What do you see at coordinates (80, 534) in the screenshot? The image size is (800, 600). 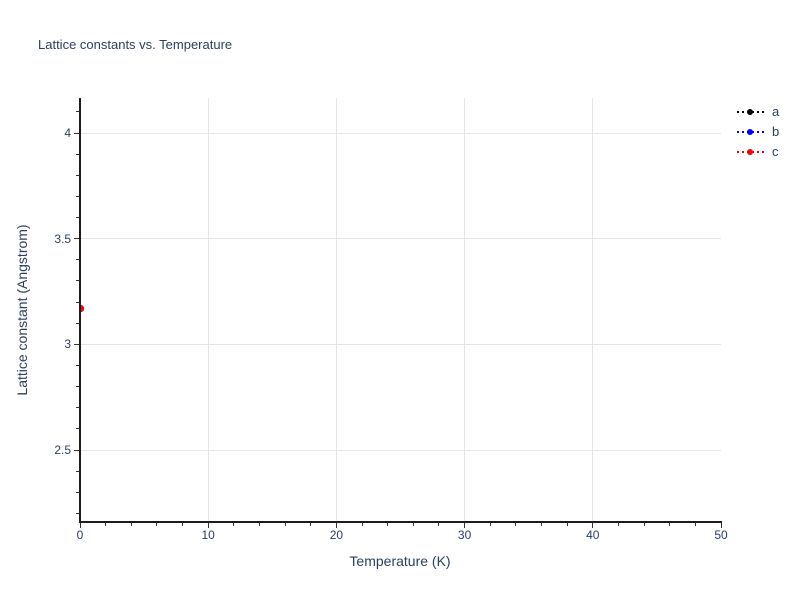 I see `x-tick-label: 0` at bounding box center [80, 534].